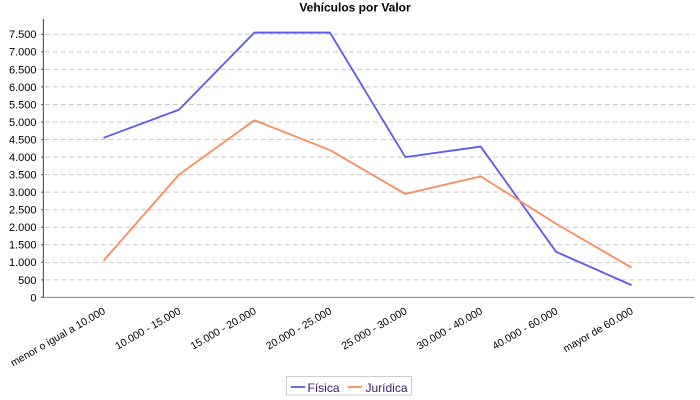 The width and height of the screenshot is (700, 400). What do you see at coordinates (23, 176) in the screenshot?
I see `svg-text: 3.500` at bounding box center [23, 176].